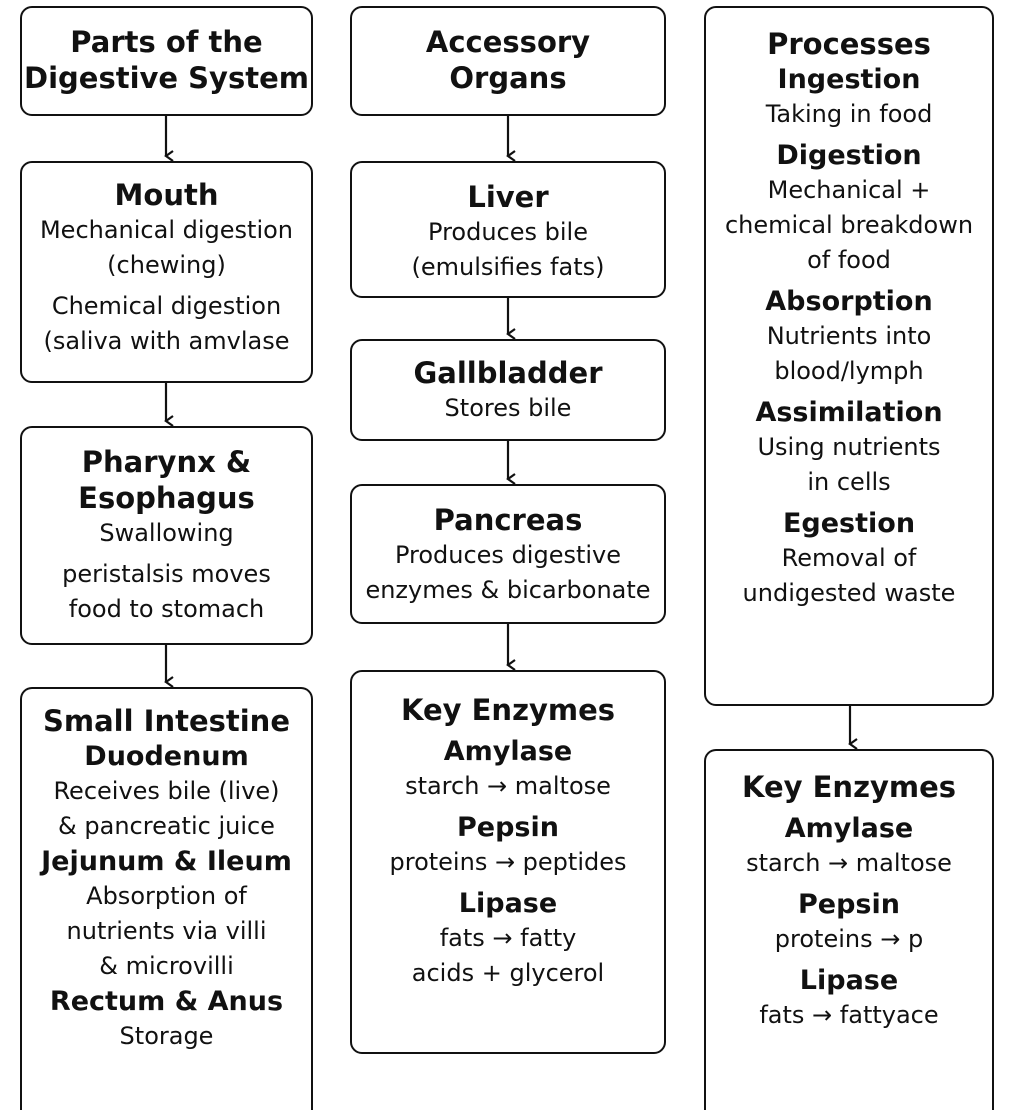  Describe the element at coordinates (166, 42) in the screenshot. I see `header-line-1: Parts of the` at that location.